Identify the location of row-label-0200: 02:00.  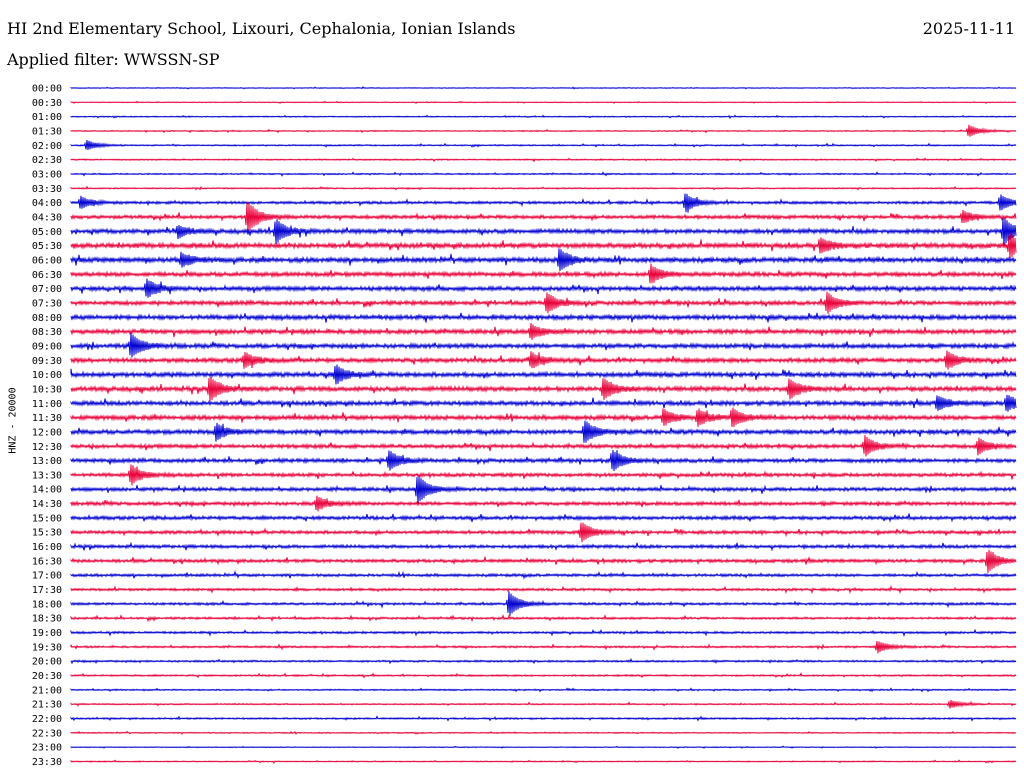
(47, 146).